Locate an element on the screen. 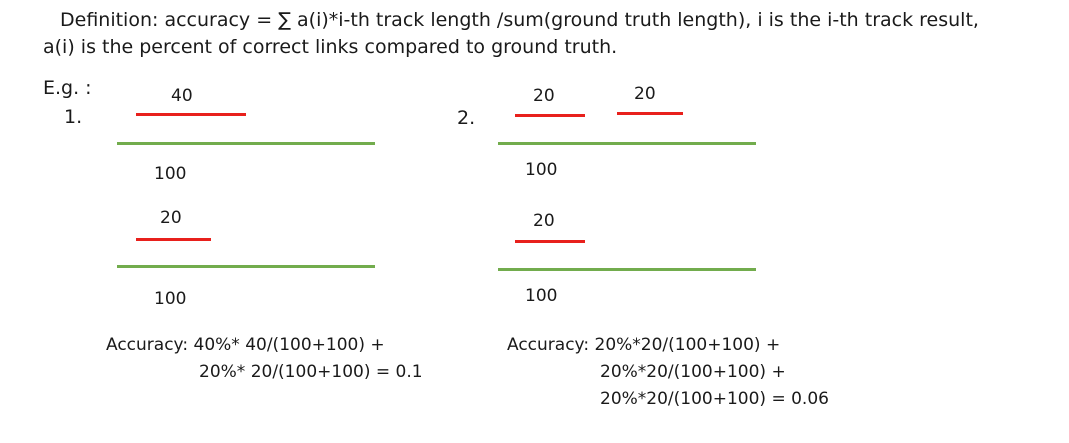  example-1-ground-truth-1-label: 100 is located at coordinates (170, 174).